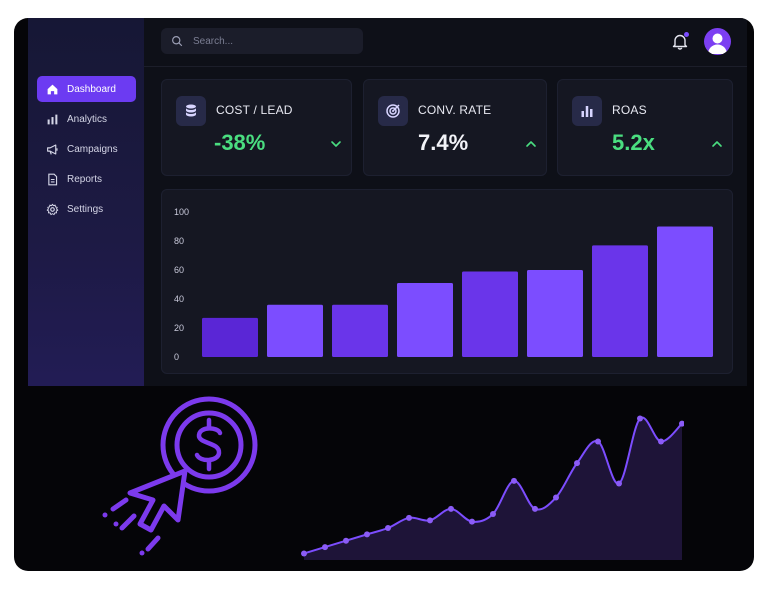  I want to click on sidebar-item-label: Reports, so click(85, 179).